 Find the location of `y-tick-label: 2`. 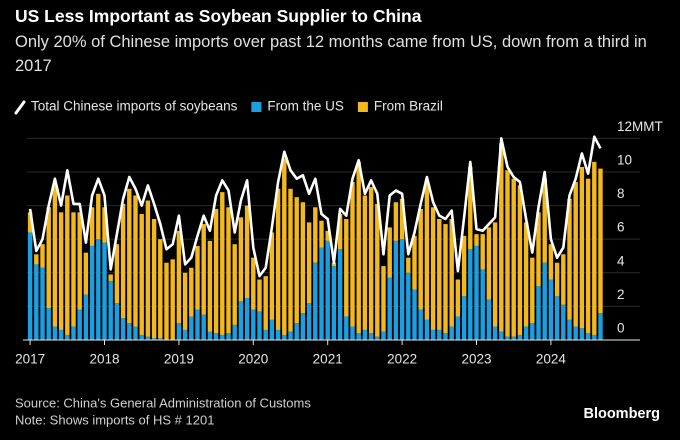

y-tick-label: 2 is located at coordinates (621, 294).